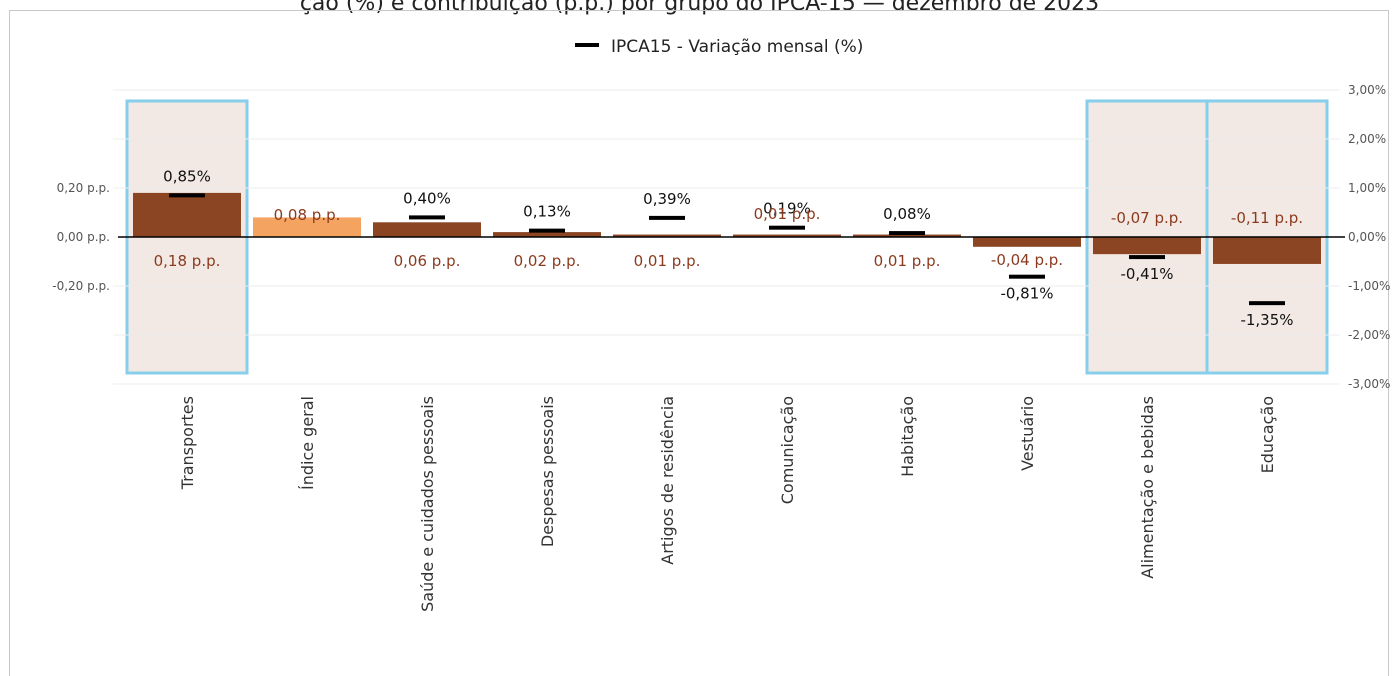 This screenshot has width=1399, height=676. What do you see at coordinates (1267, 250) in the screenshot?
I see `bar-educação` at bounding box center [1267, 250].